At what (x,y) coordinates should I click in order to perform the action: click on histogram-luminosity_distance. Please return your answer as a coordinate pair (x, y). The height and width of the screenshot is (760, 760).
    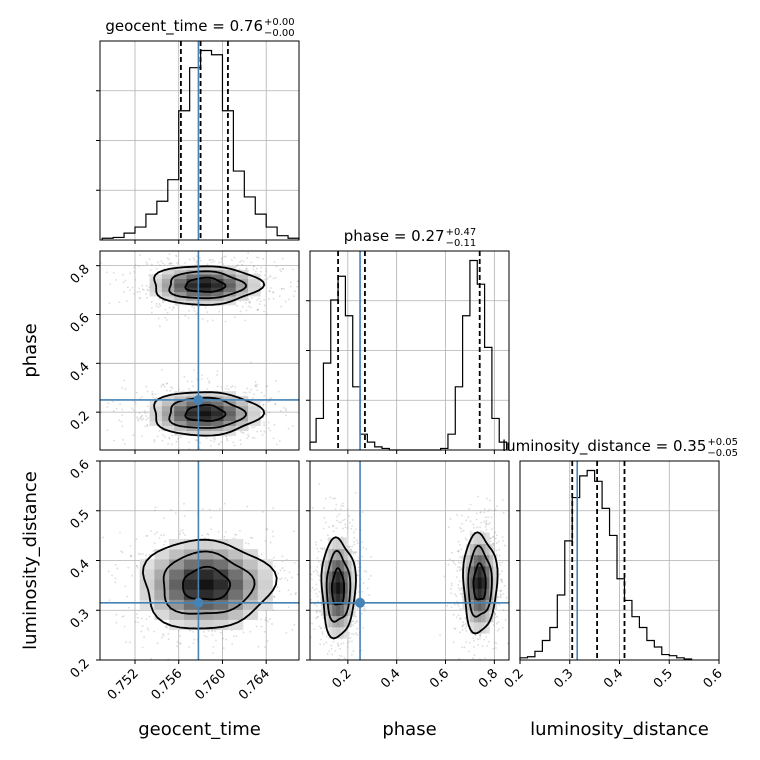
    Looking at the image, I should click on (606, 564).